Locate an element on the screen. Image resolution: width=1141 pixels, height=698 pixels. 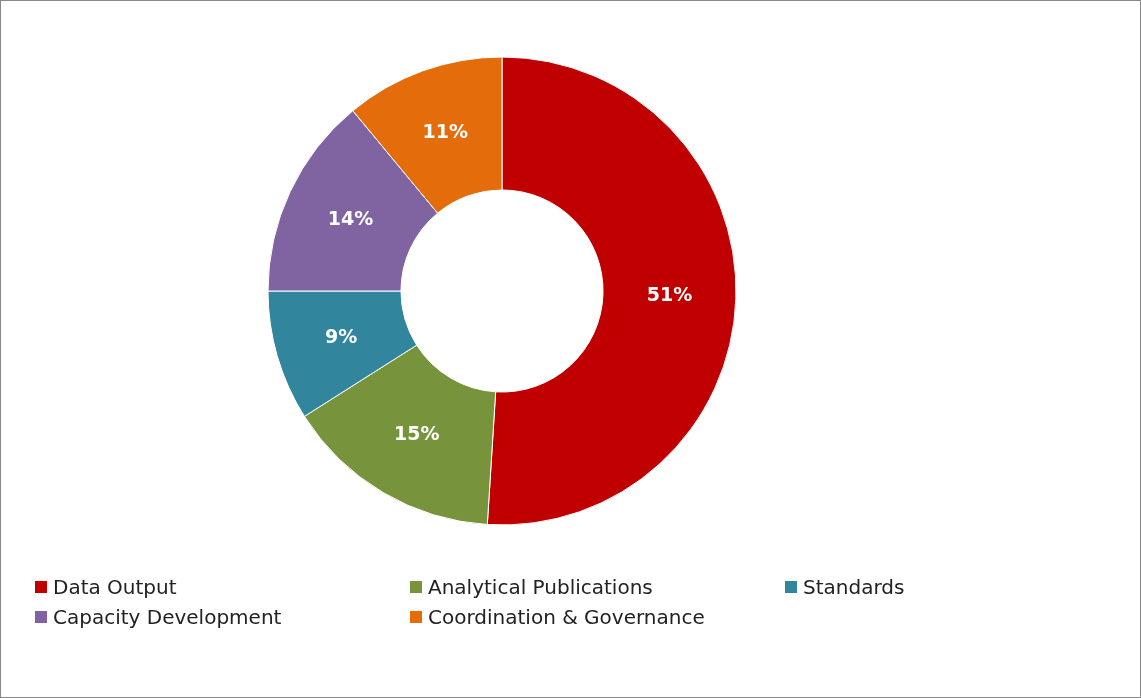
data-label: 14% is located at coordinates (350, 217).